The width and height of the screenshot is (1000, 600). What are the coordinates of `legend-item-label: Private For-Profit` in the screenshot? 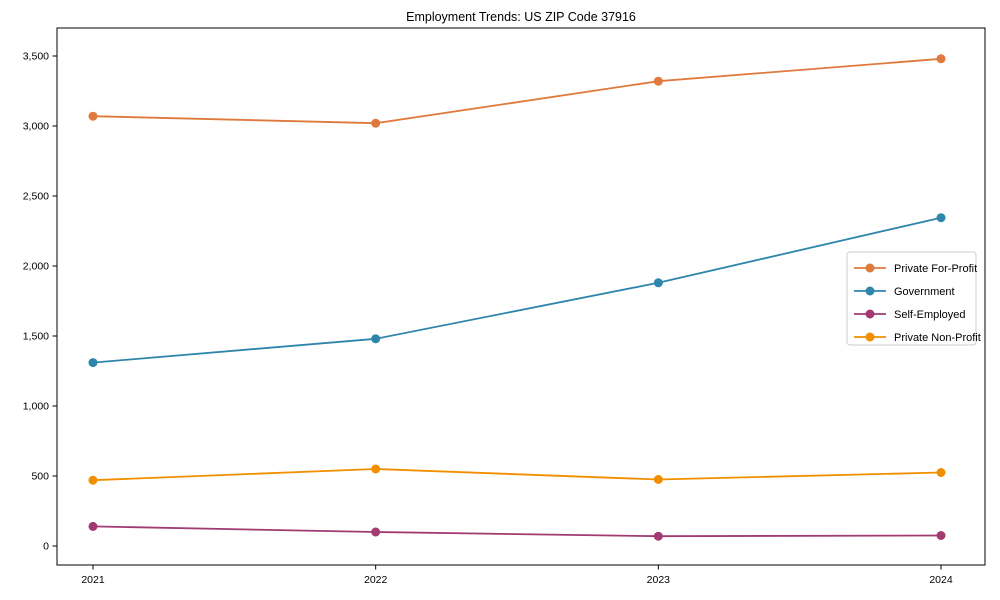 It's located at (935, 269).